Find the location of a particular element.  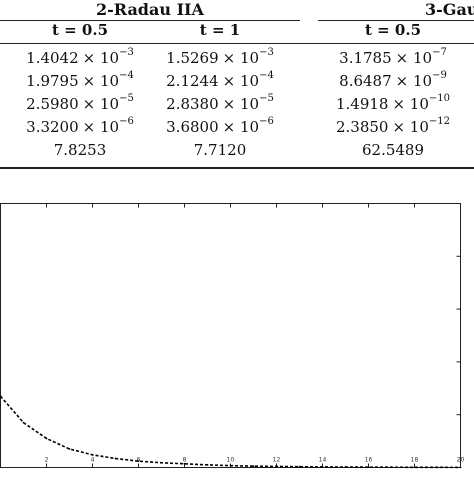

cell-exponent: −10 is located at coordinates (439, 98).